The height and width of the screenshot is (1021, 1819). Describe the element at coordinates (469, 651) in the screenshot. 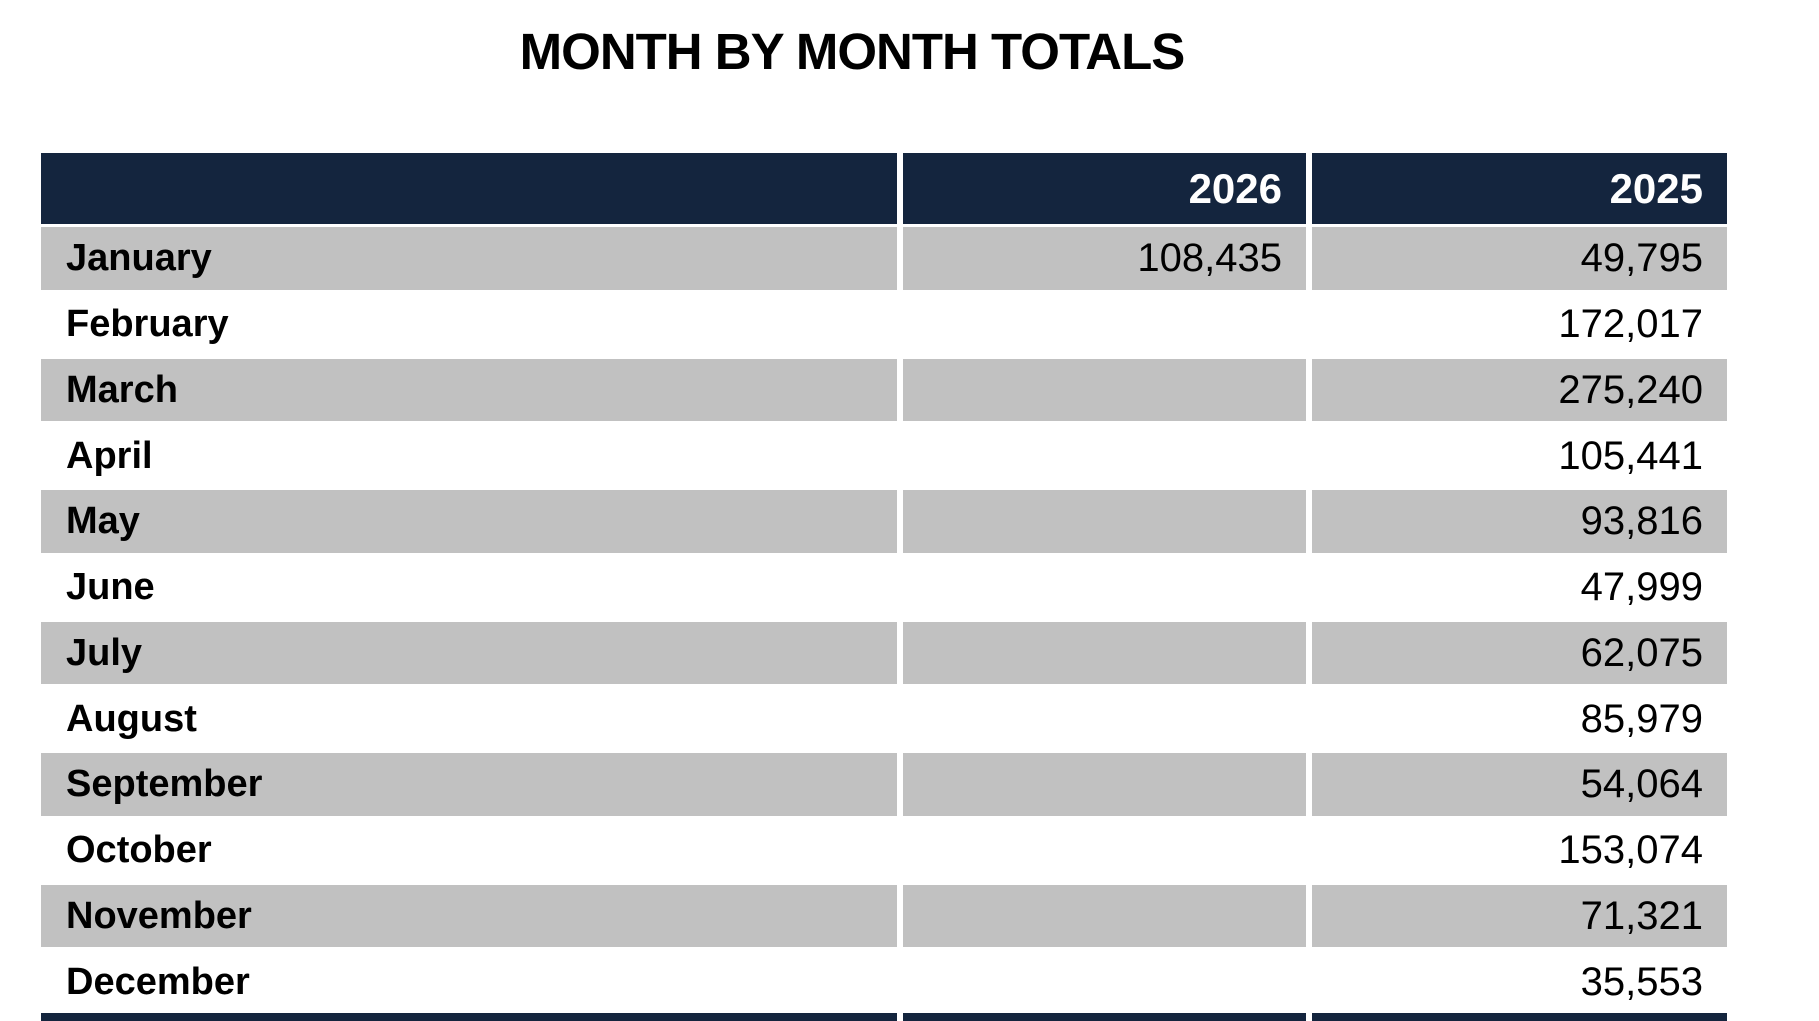

I see `month-cell: July` at that location.